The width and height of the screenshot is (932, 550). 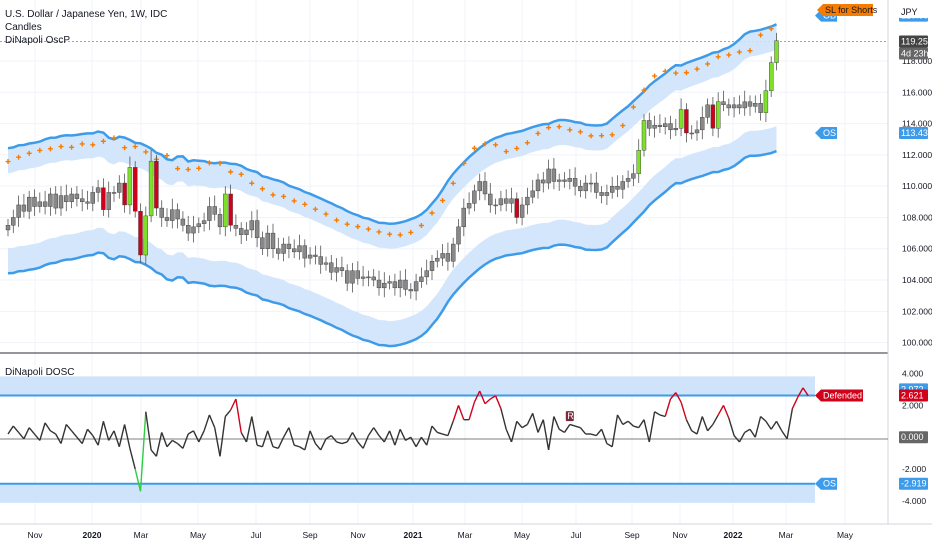 What do you see at coordinates (826, 132) in the screenshot?
I see `os-marker-bg` at bounding box center [826, 132].